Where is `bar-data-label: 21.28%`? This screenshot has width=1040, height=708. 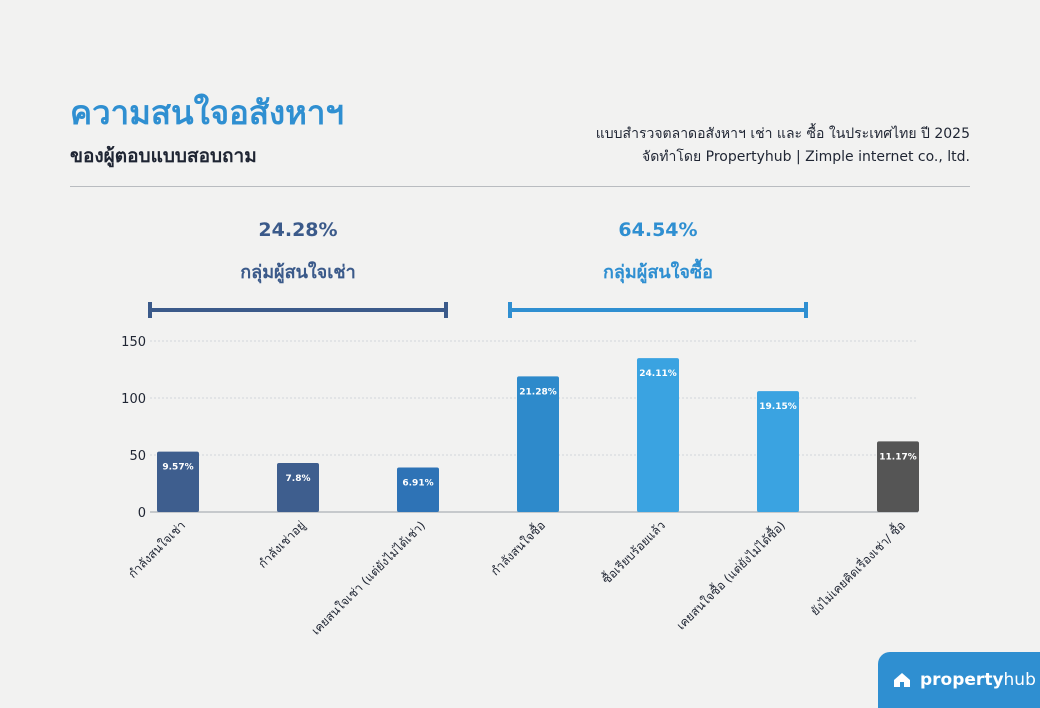
bar-data-label: 21.28% is located at coordinates (538, 392).